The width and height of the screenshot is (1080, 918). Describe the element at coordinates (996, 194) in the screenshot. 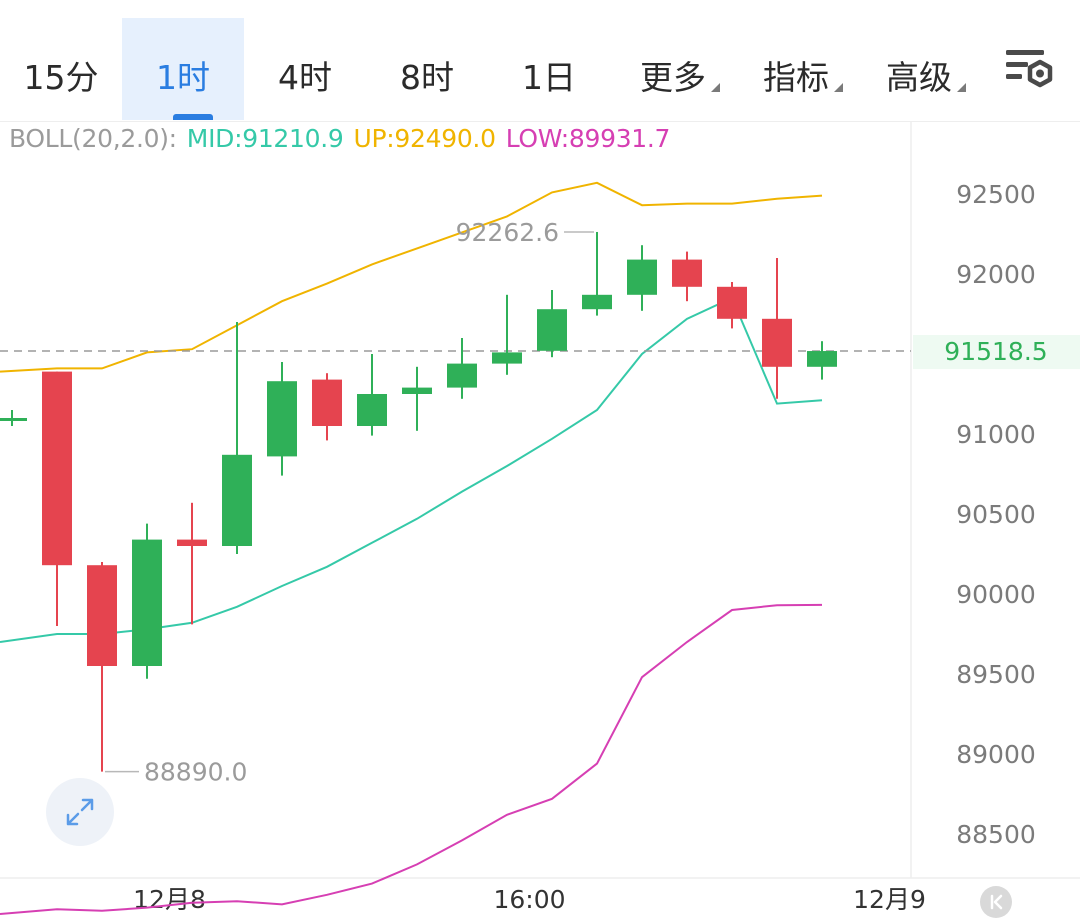

I see `y-tick-label: 92500` at that location.